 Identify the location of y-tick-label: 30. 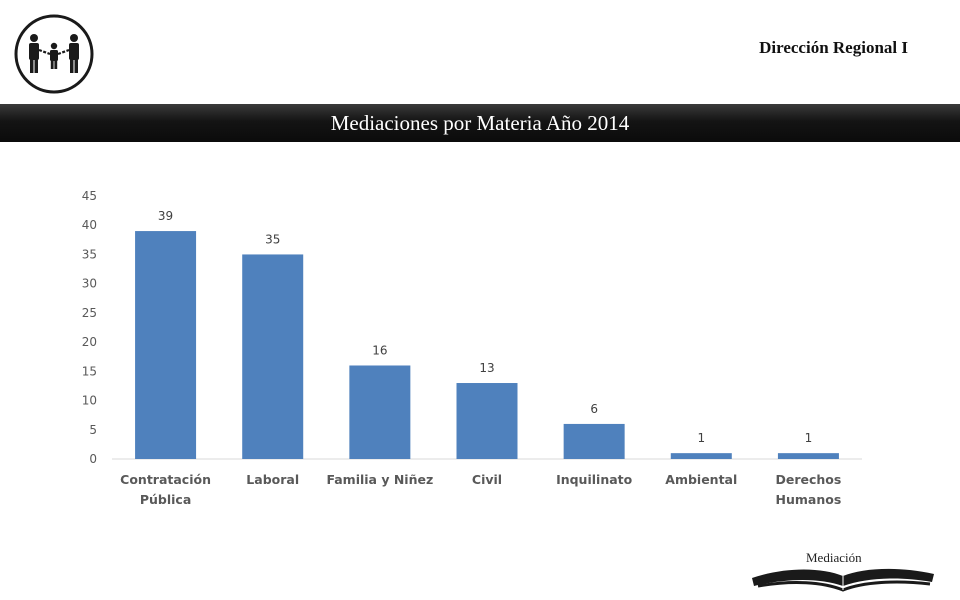
(89, 284).